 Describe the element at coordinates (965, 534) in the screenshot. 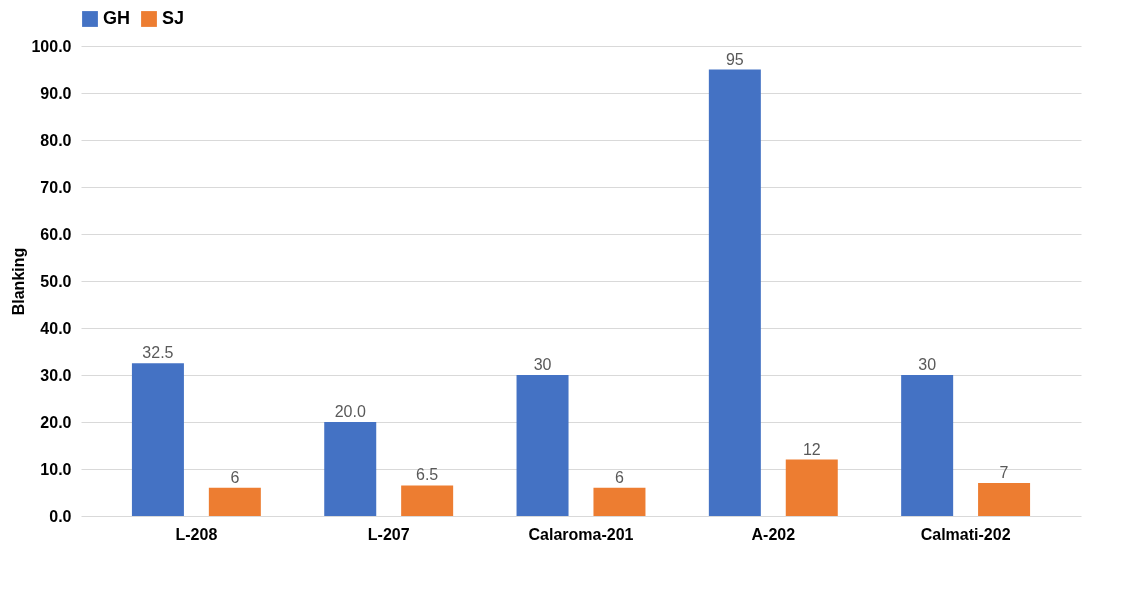

I see `x-tick-label: Calmati-202` at that location.